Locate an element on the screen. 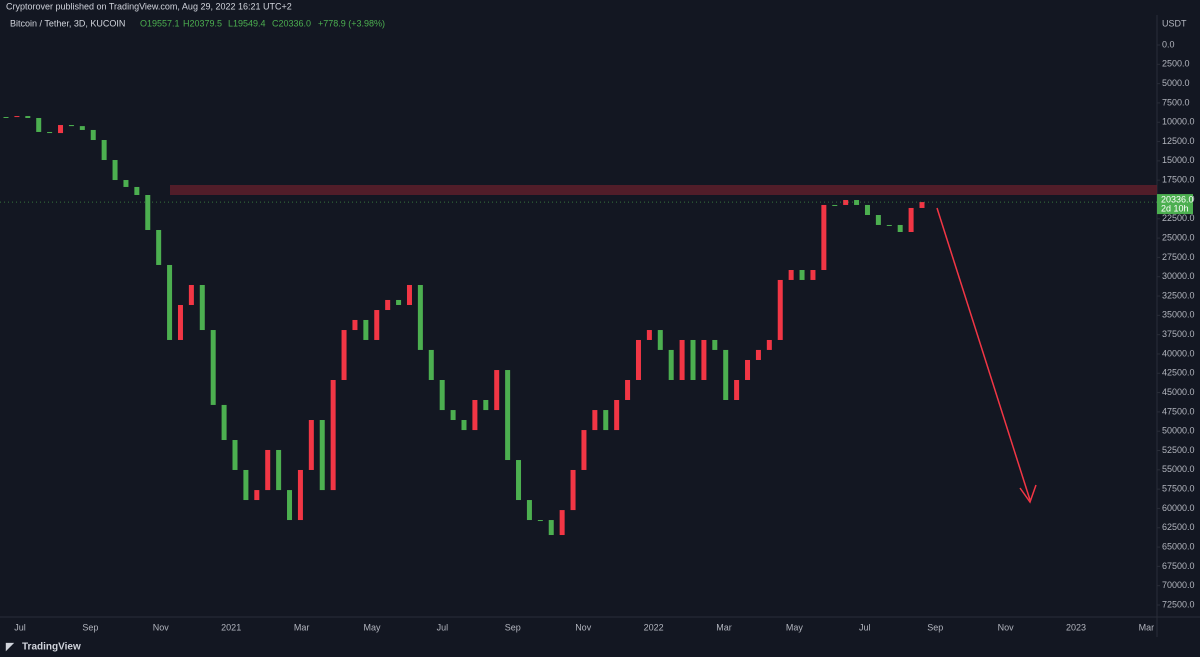 This screenshot has height=657, width=1200. x-tick-label: Sep is located at coordinates (513, 627).